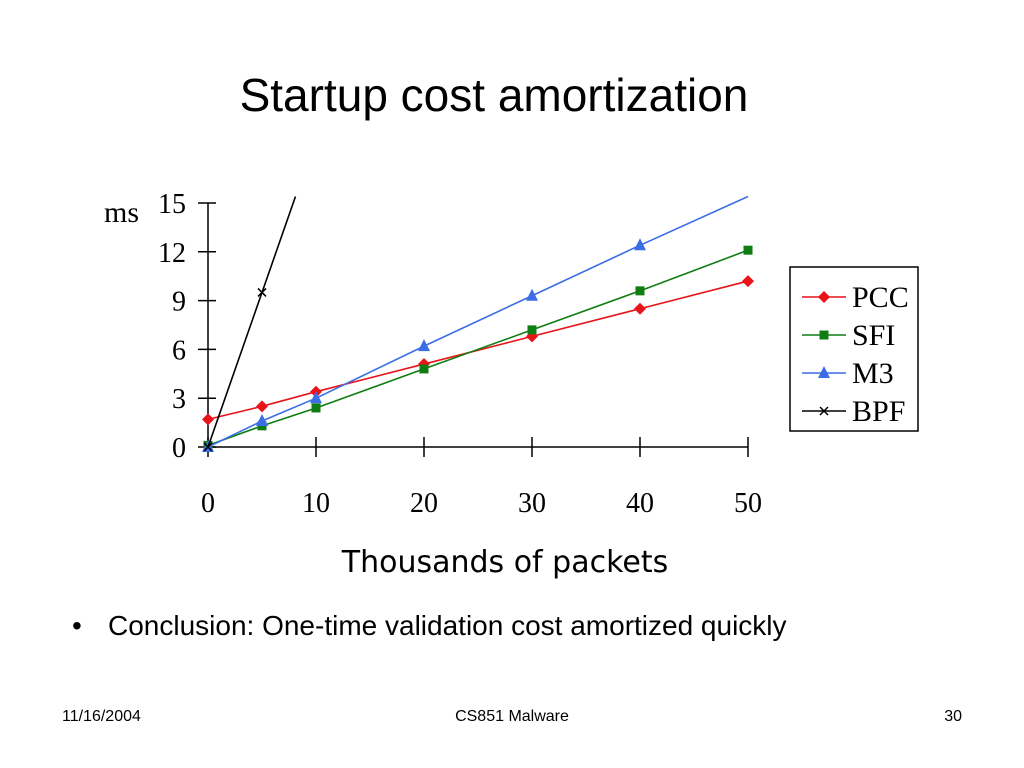 The height and width of the screenshot is (768, 1024). Describe the element at coordinates (953, 716) in the screenshot. I see `footer-page-number: 30` at that location.